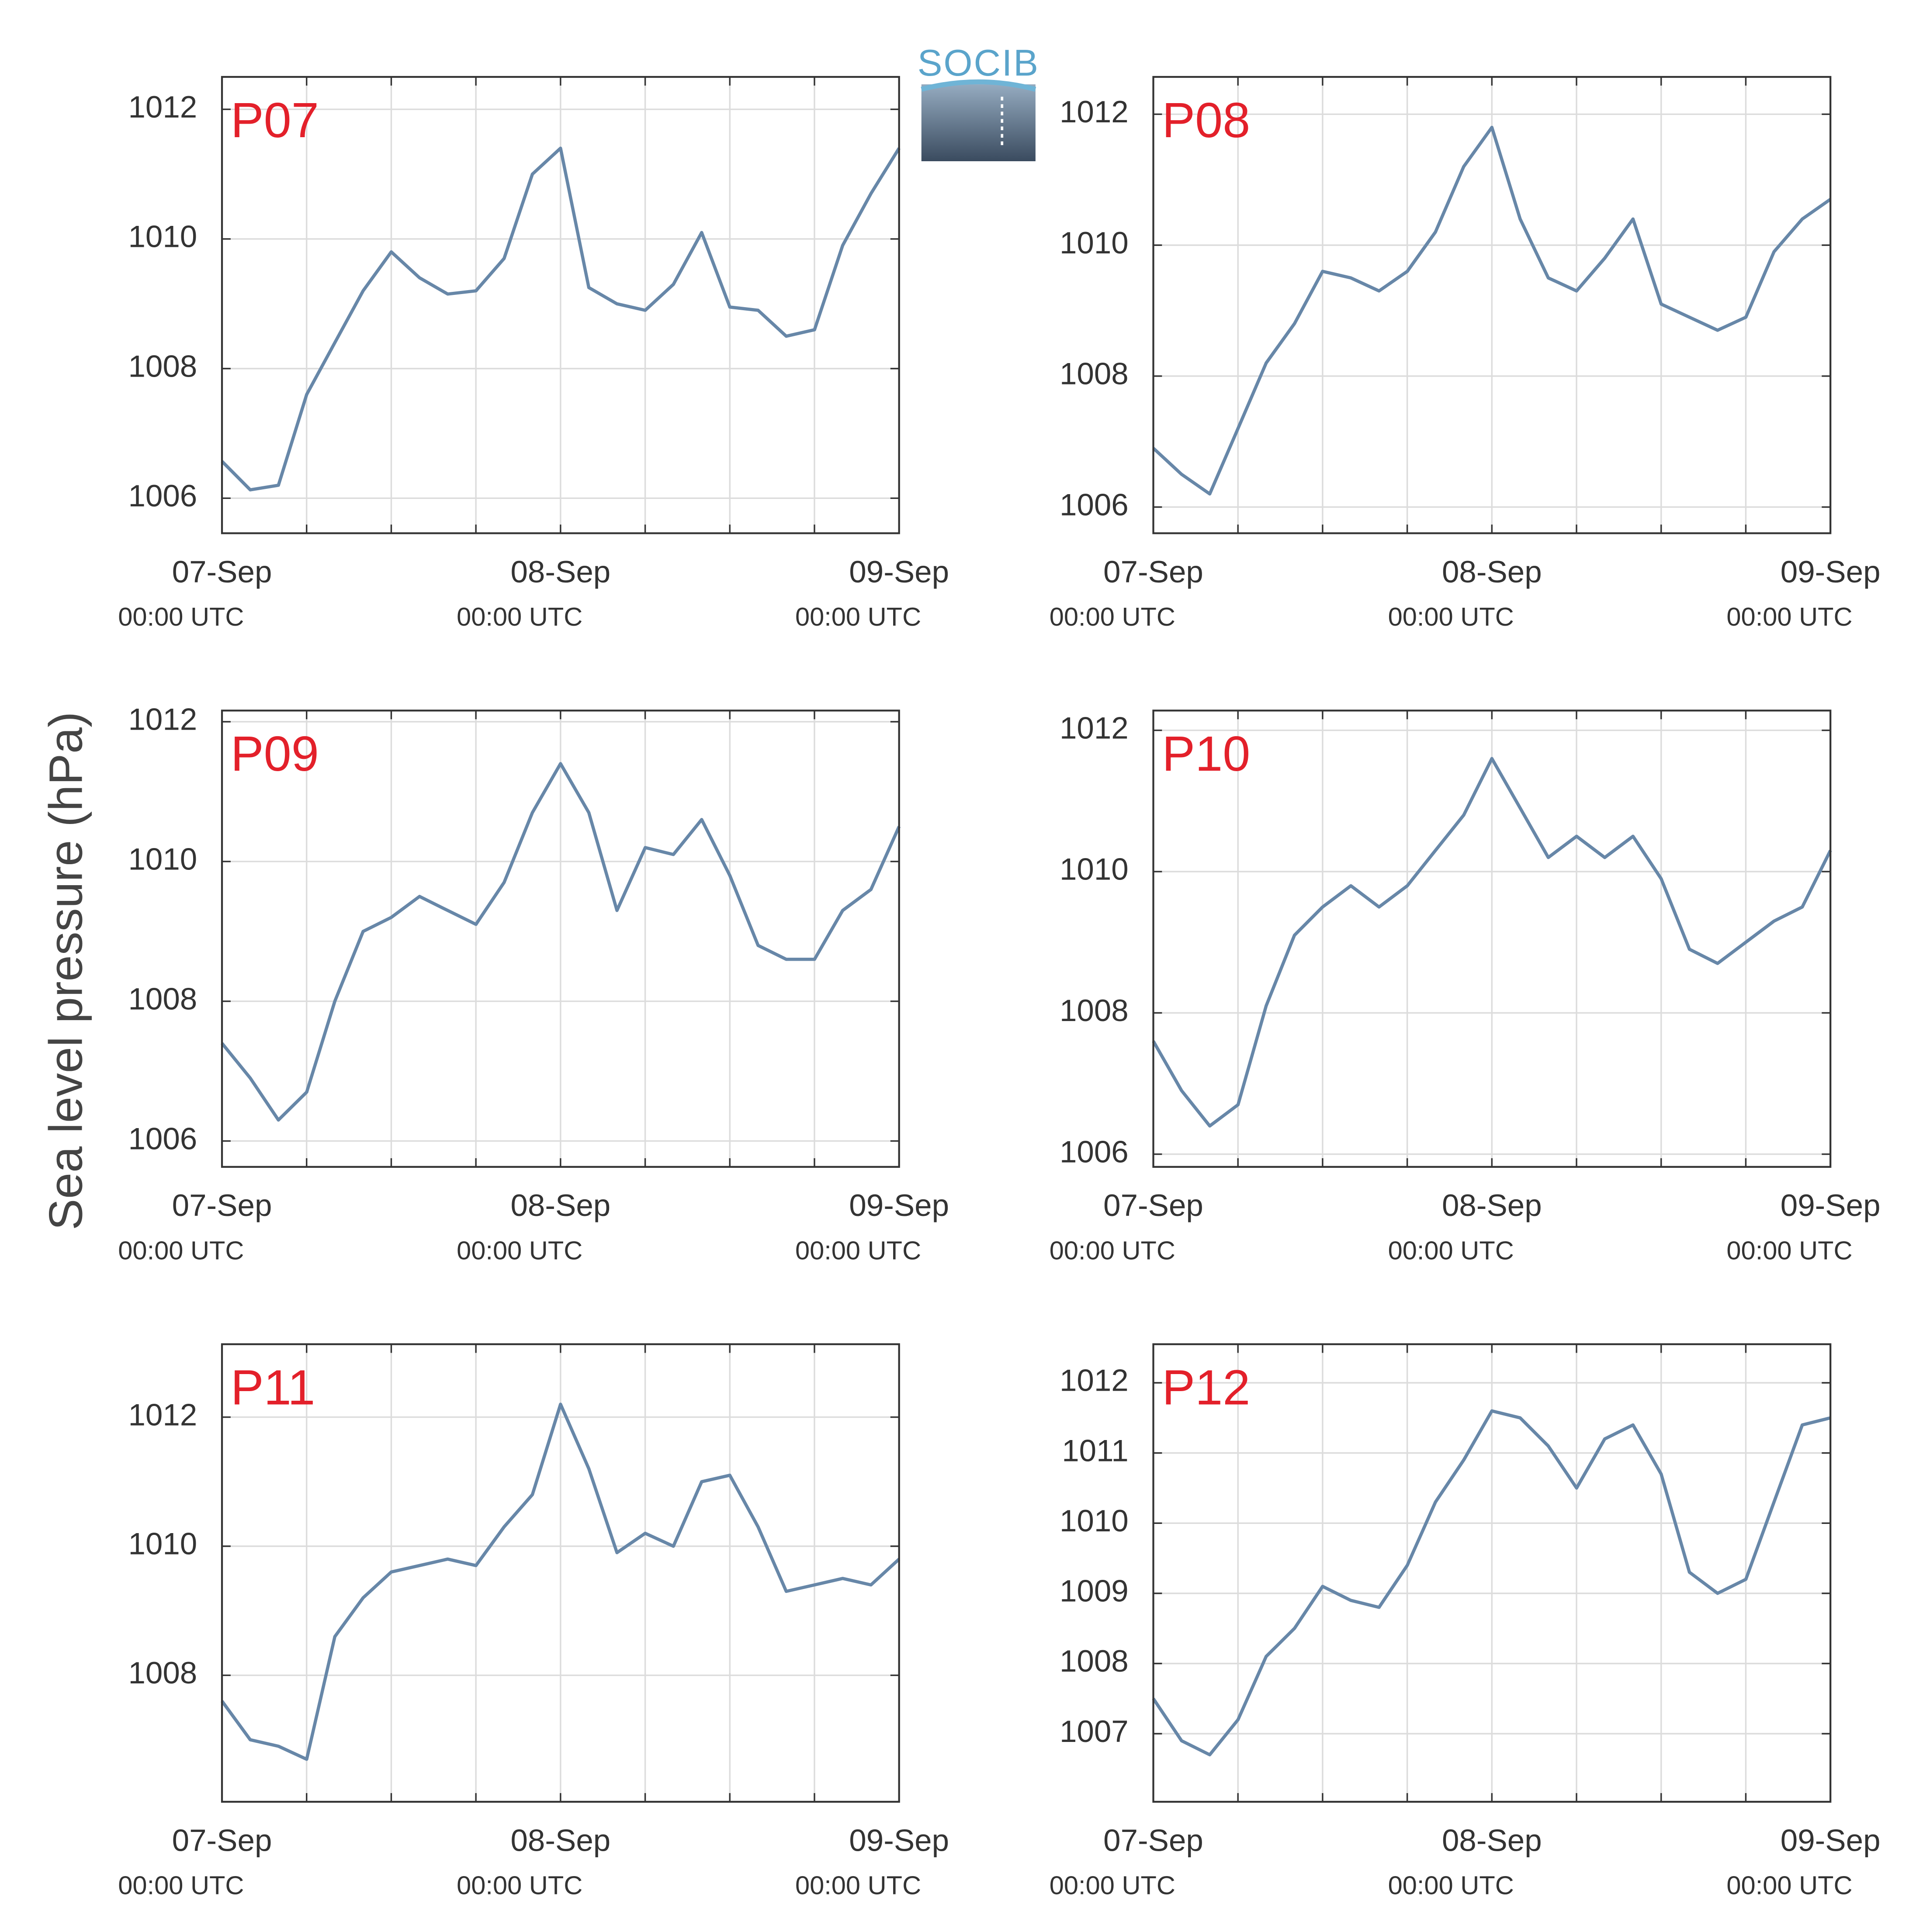 The height and width of the screenshot is (1932, 1916). Describe the element at coordinates (978, 85) in the screenshot. I see `logo-wave` at that location.